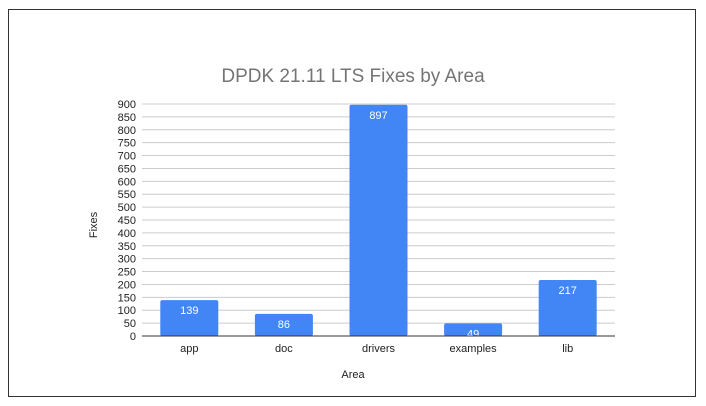 The width and height of the screenshot is (706, 406). I want to click on bar-examples, so click(473, 329).